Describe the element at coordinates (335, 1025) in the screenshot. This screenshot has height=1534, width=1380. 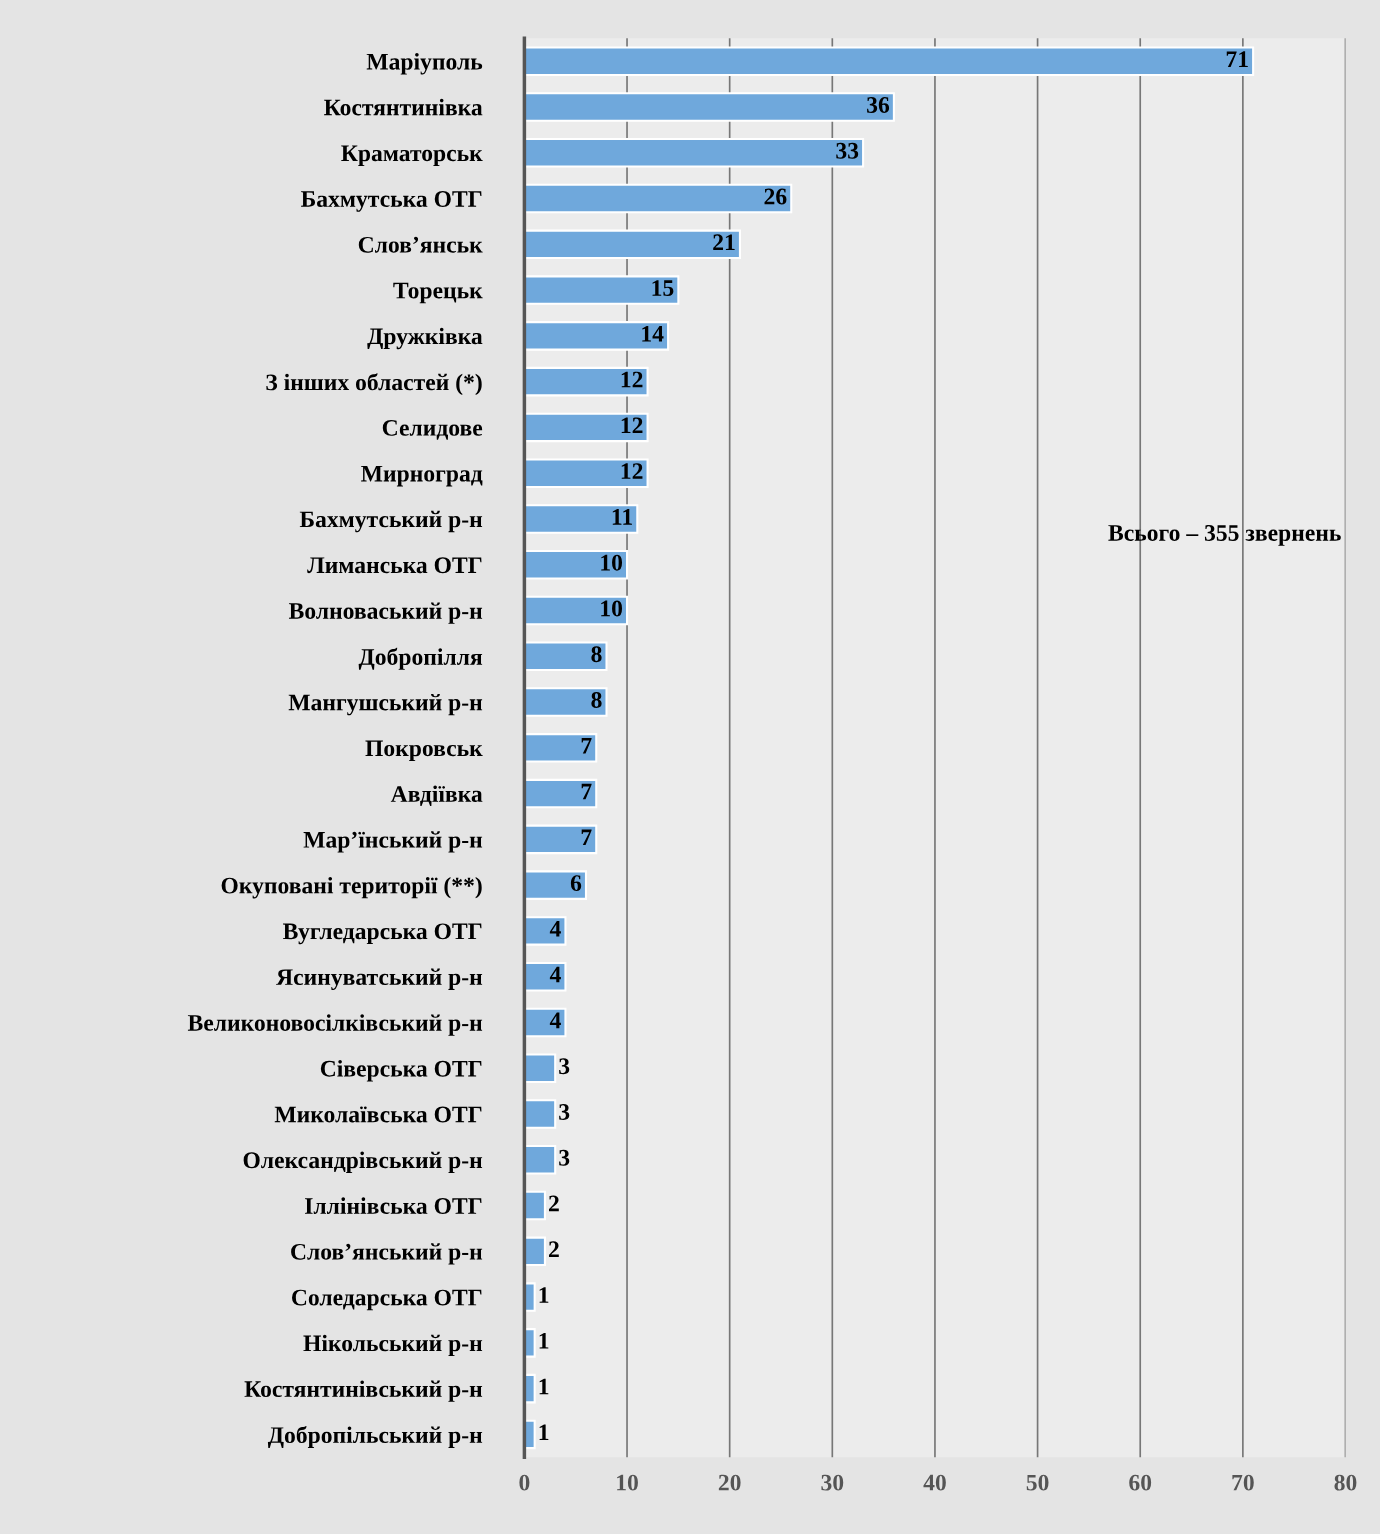
I see `y-tick-label: Великоновосілківський р-н` at that location.